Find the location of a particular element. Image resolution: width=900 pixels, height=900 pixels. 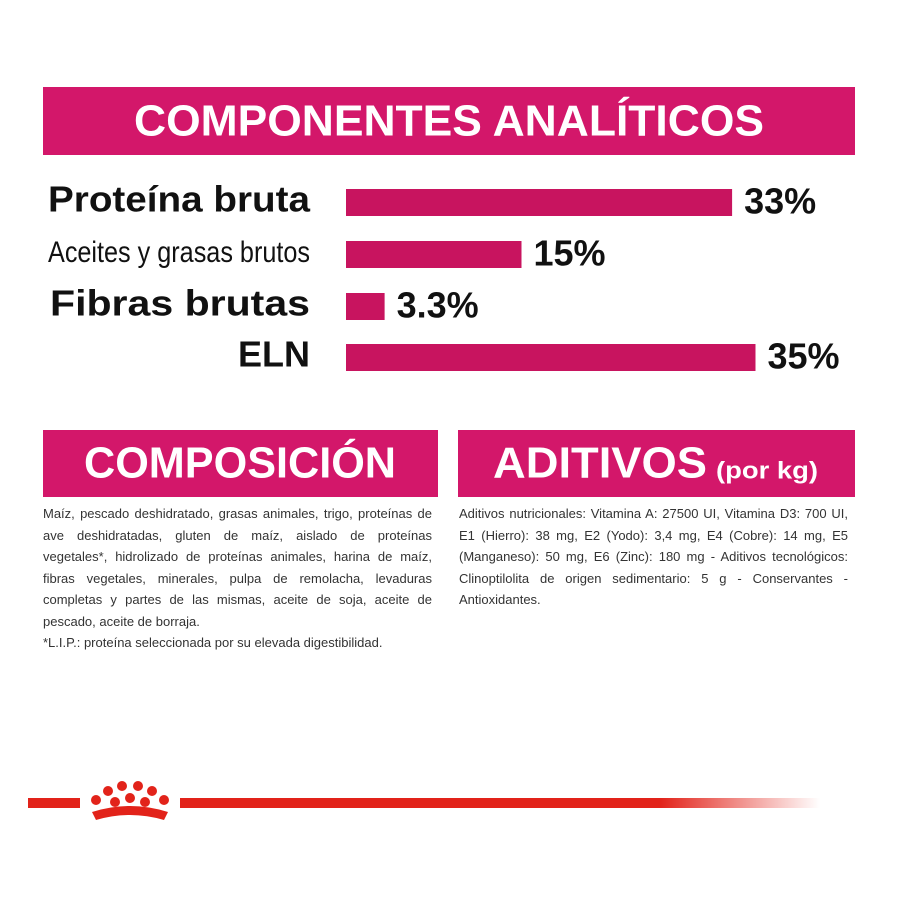

additives-banner is located at coordinates (656, 463).